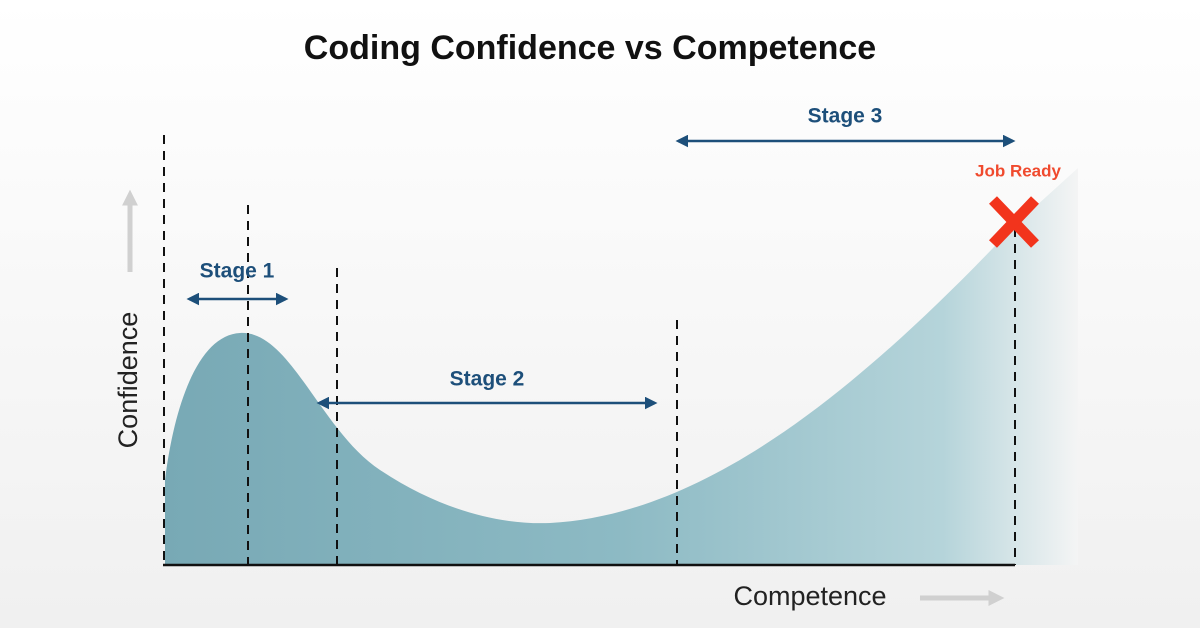  I want to click on x-axis-label: Competence, so click(809, 596).